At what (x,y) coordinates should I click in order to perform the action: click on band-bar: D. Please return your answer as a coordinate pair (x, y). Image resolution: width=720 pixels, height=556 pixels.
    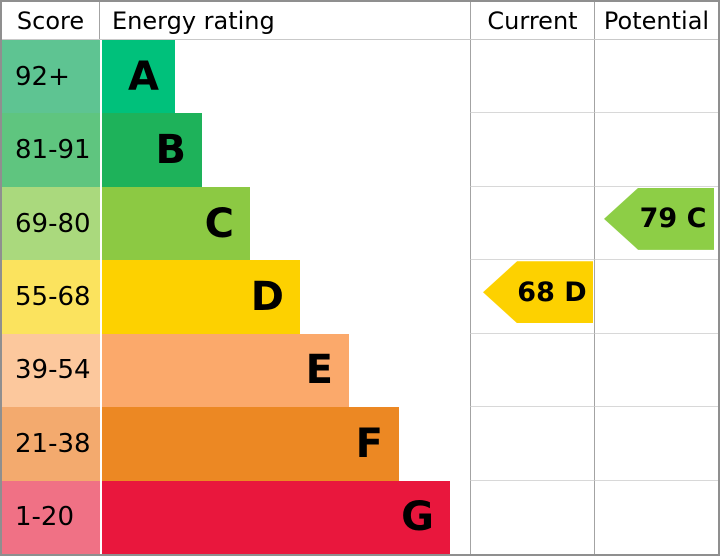
    Looking at the image, I should click on (201, 297).